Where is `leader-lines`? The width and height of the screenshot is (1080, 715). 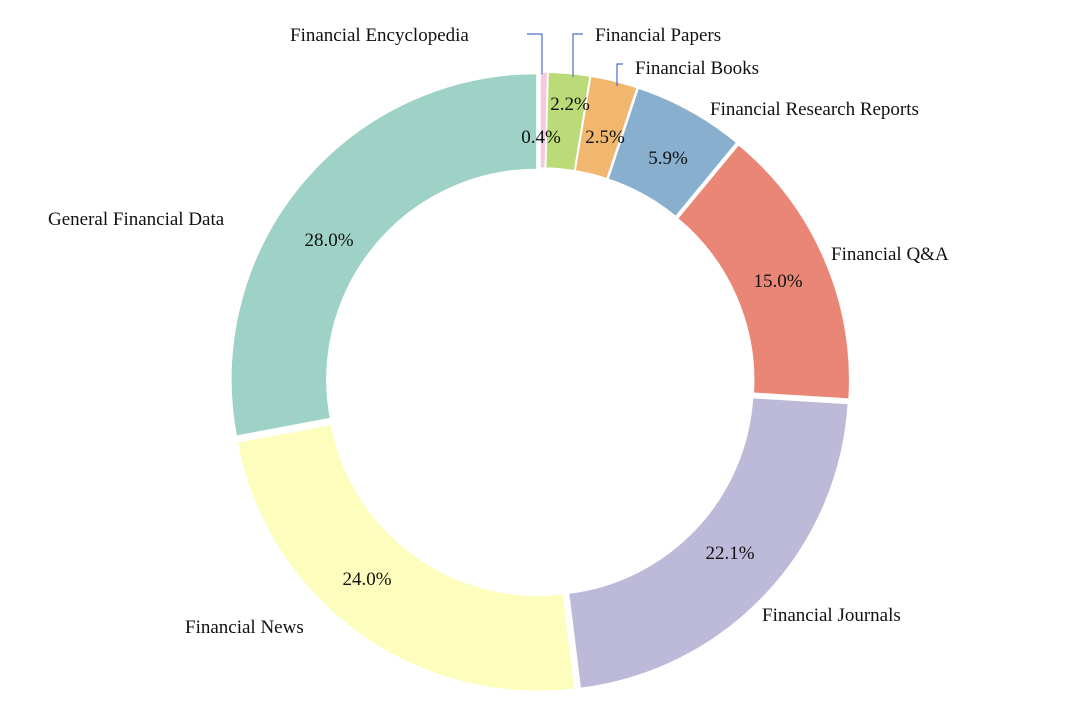 leader-lines is located at coordinates (575, 59).